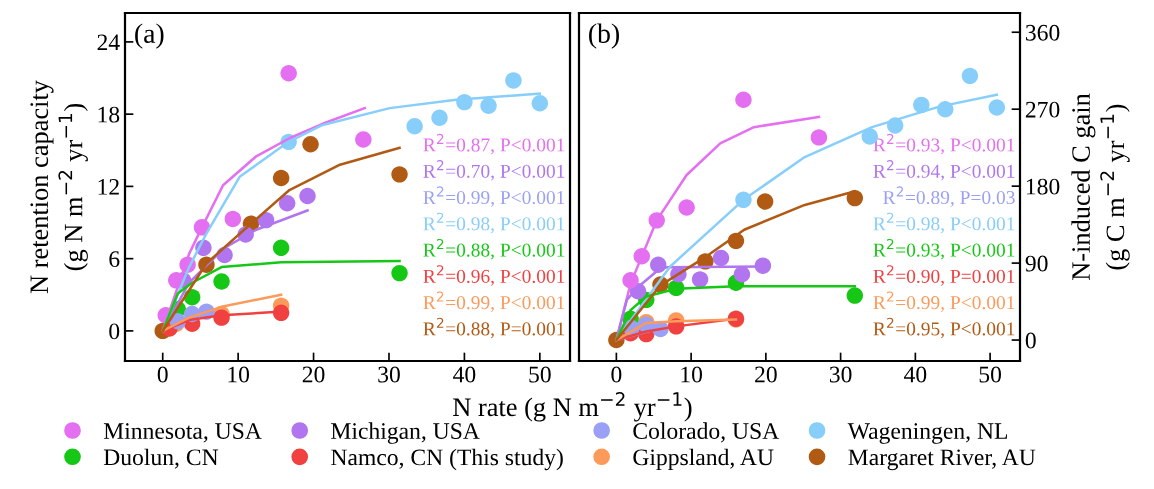 This screenshot has width=1154, height=489. Describe the element at coordinates (1042, 32) in the screenshot. I see `y2-tick-label: 360` at that location.